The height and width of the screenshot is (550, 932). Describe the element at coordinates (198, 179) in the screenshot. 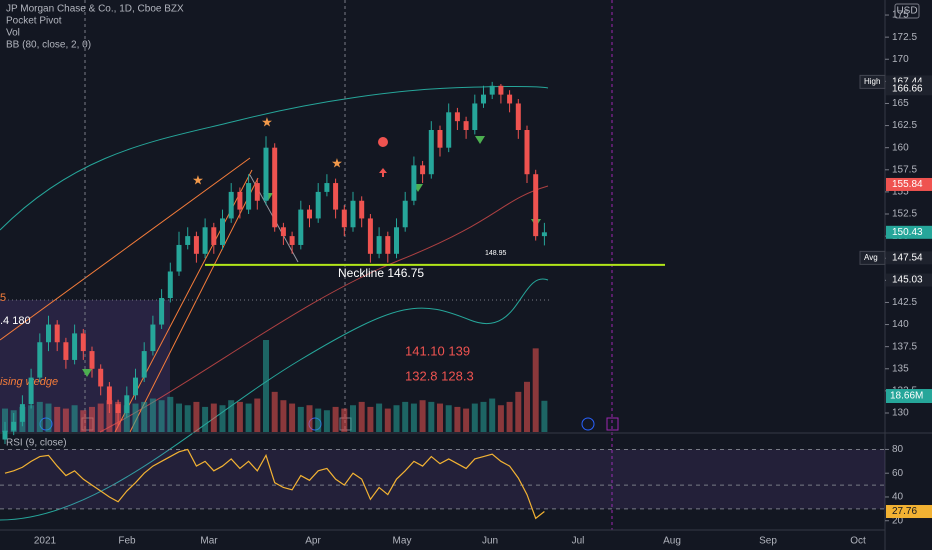

I see `star: ★` at that location.